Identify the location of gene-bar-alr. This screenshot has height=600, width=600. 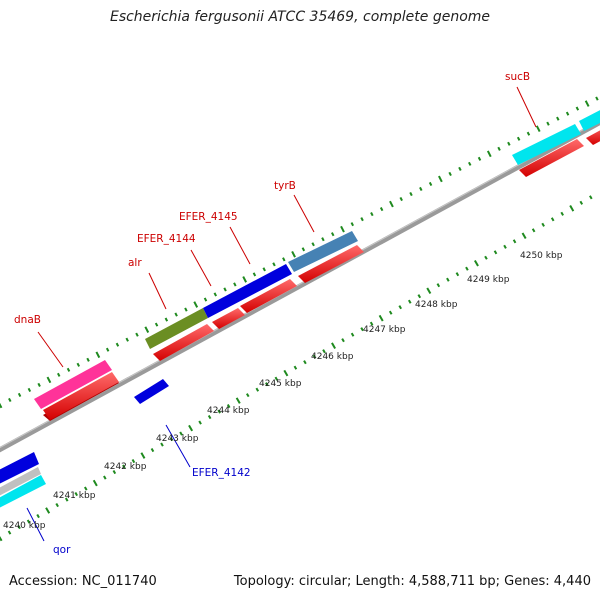
(176, 328).